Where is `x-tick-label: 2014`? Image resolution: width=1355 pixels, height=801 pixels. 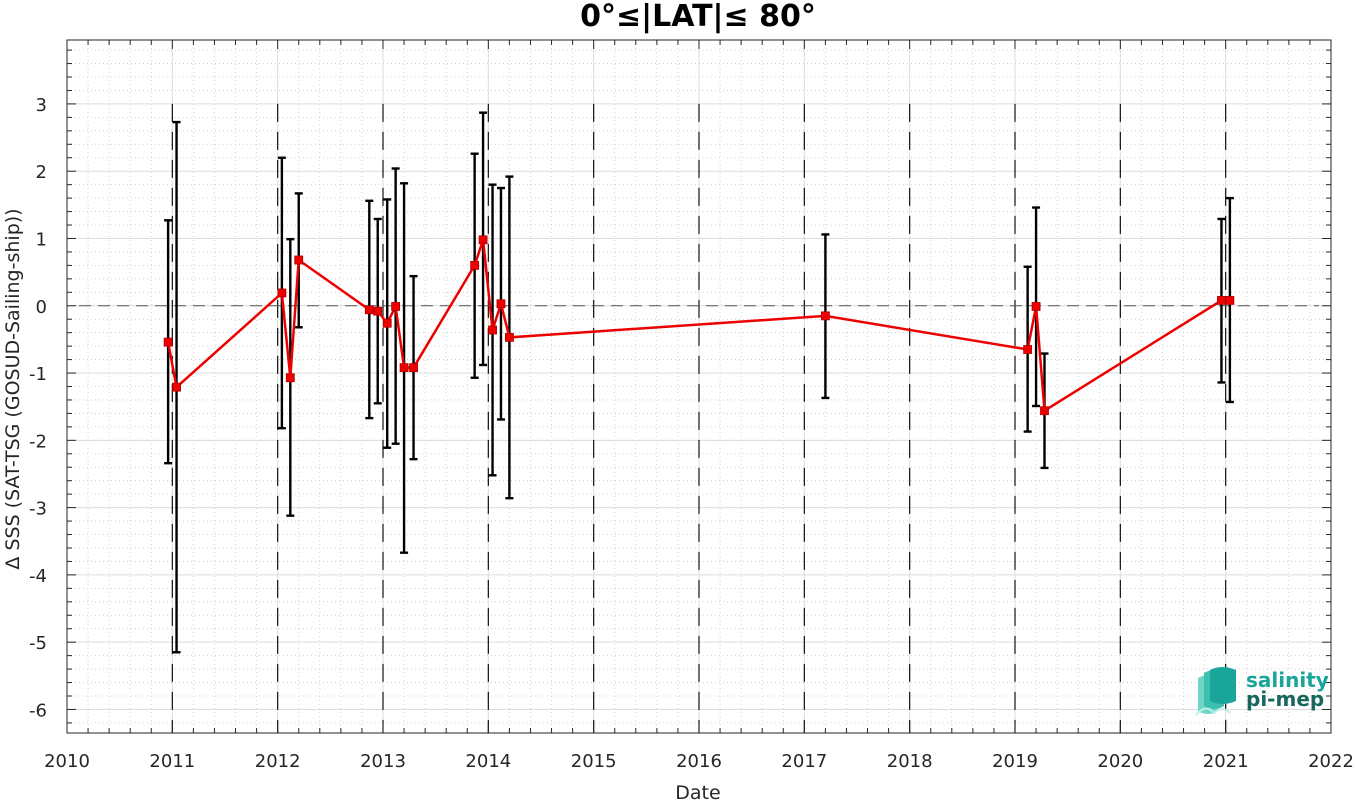
x-tick-label: 2014 is located at coordinates (488, 761).